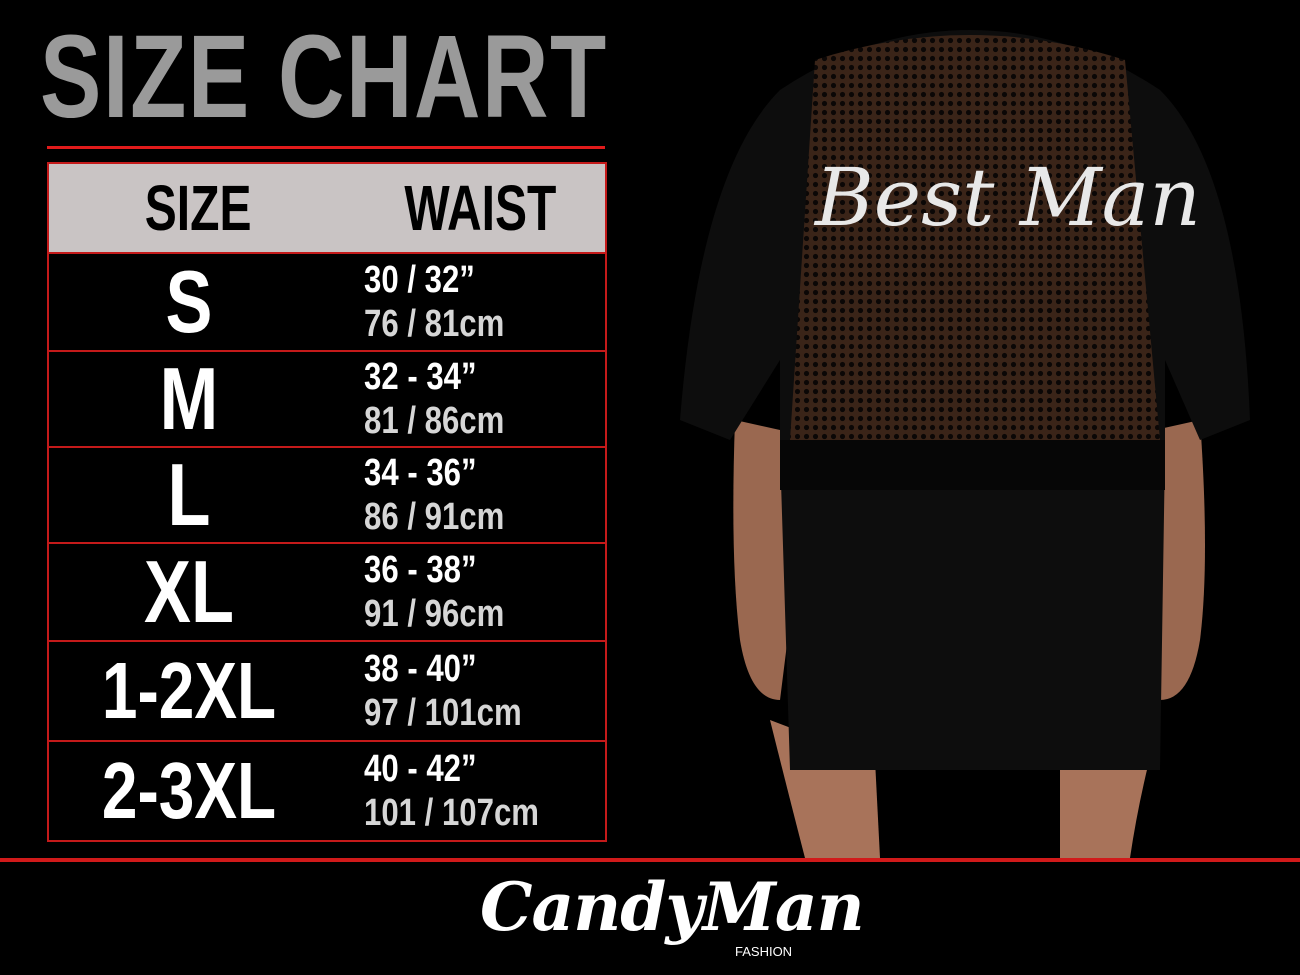 This screenshot has width=1300, height=975. I want to click on waist-cm: 91 / 96cm, so click(434, 614).